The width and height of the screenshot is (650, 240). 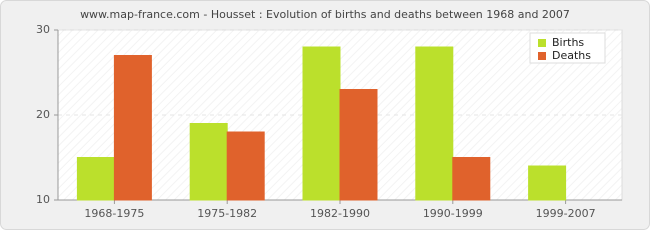 I want to click on legend-box, so click(x=567, y=48).